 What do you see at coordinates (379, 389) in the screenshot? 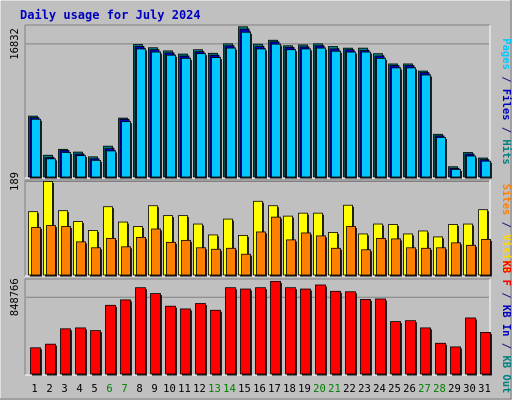
I see `day-tick-label: 24` at bounding box center [379, 389].